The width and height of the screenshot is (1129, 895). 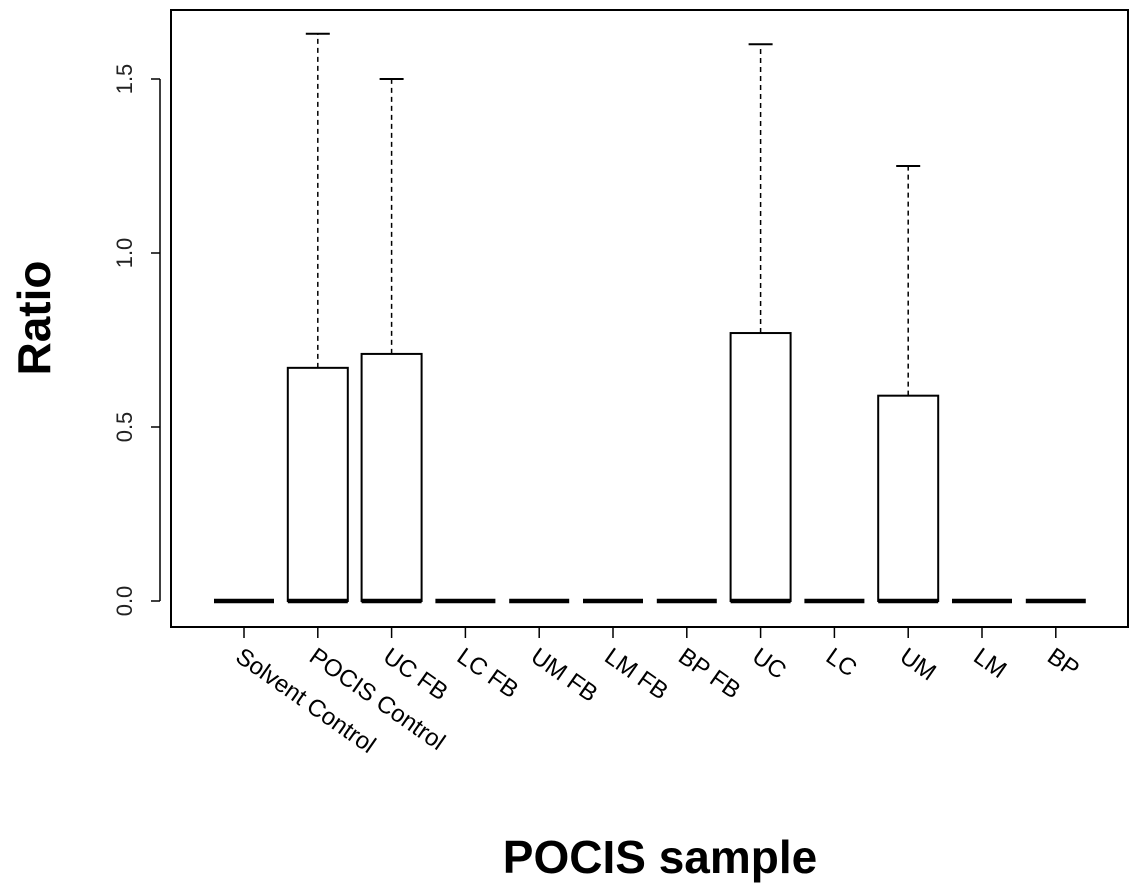 What do you see at coordinates (1063, 663) in the screenshot?
I see `x-tick-label: BP` at bounding box center [1063, 663].